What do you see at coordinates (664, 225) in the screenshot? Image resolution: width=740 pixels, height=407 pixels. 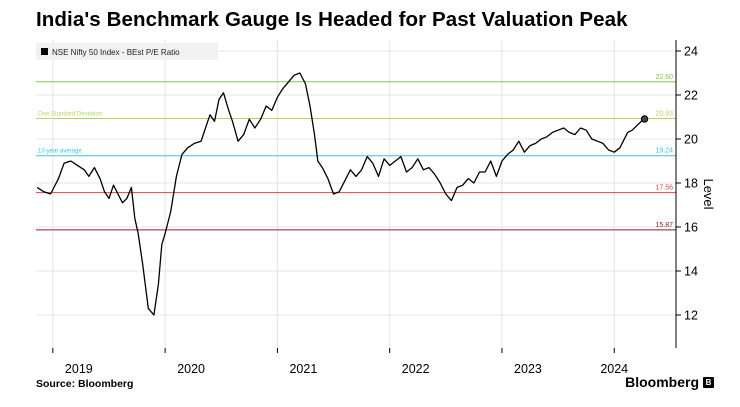 I see `reference-line-value: 15.87` at bounding box center [664, 225].